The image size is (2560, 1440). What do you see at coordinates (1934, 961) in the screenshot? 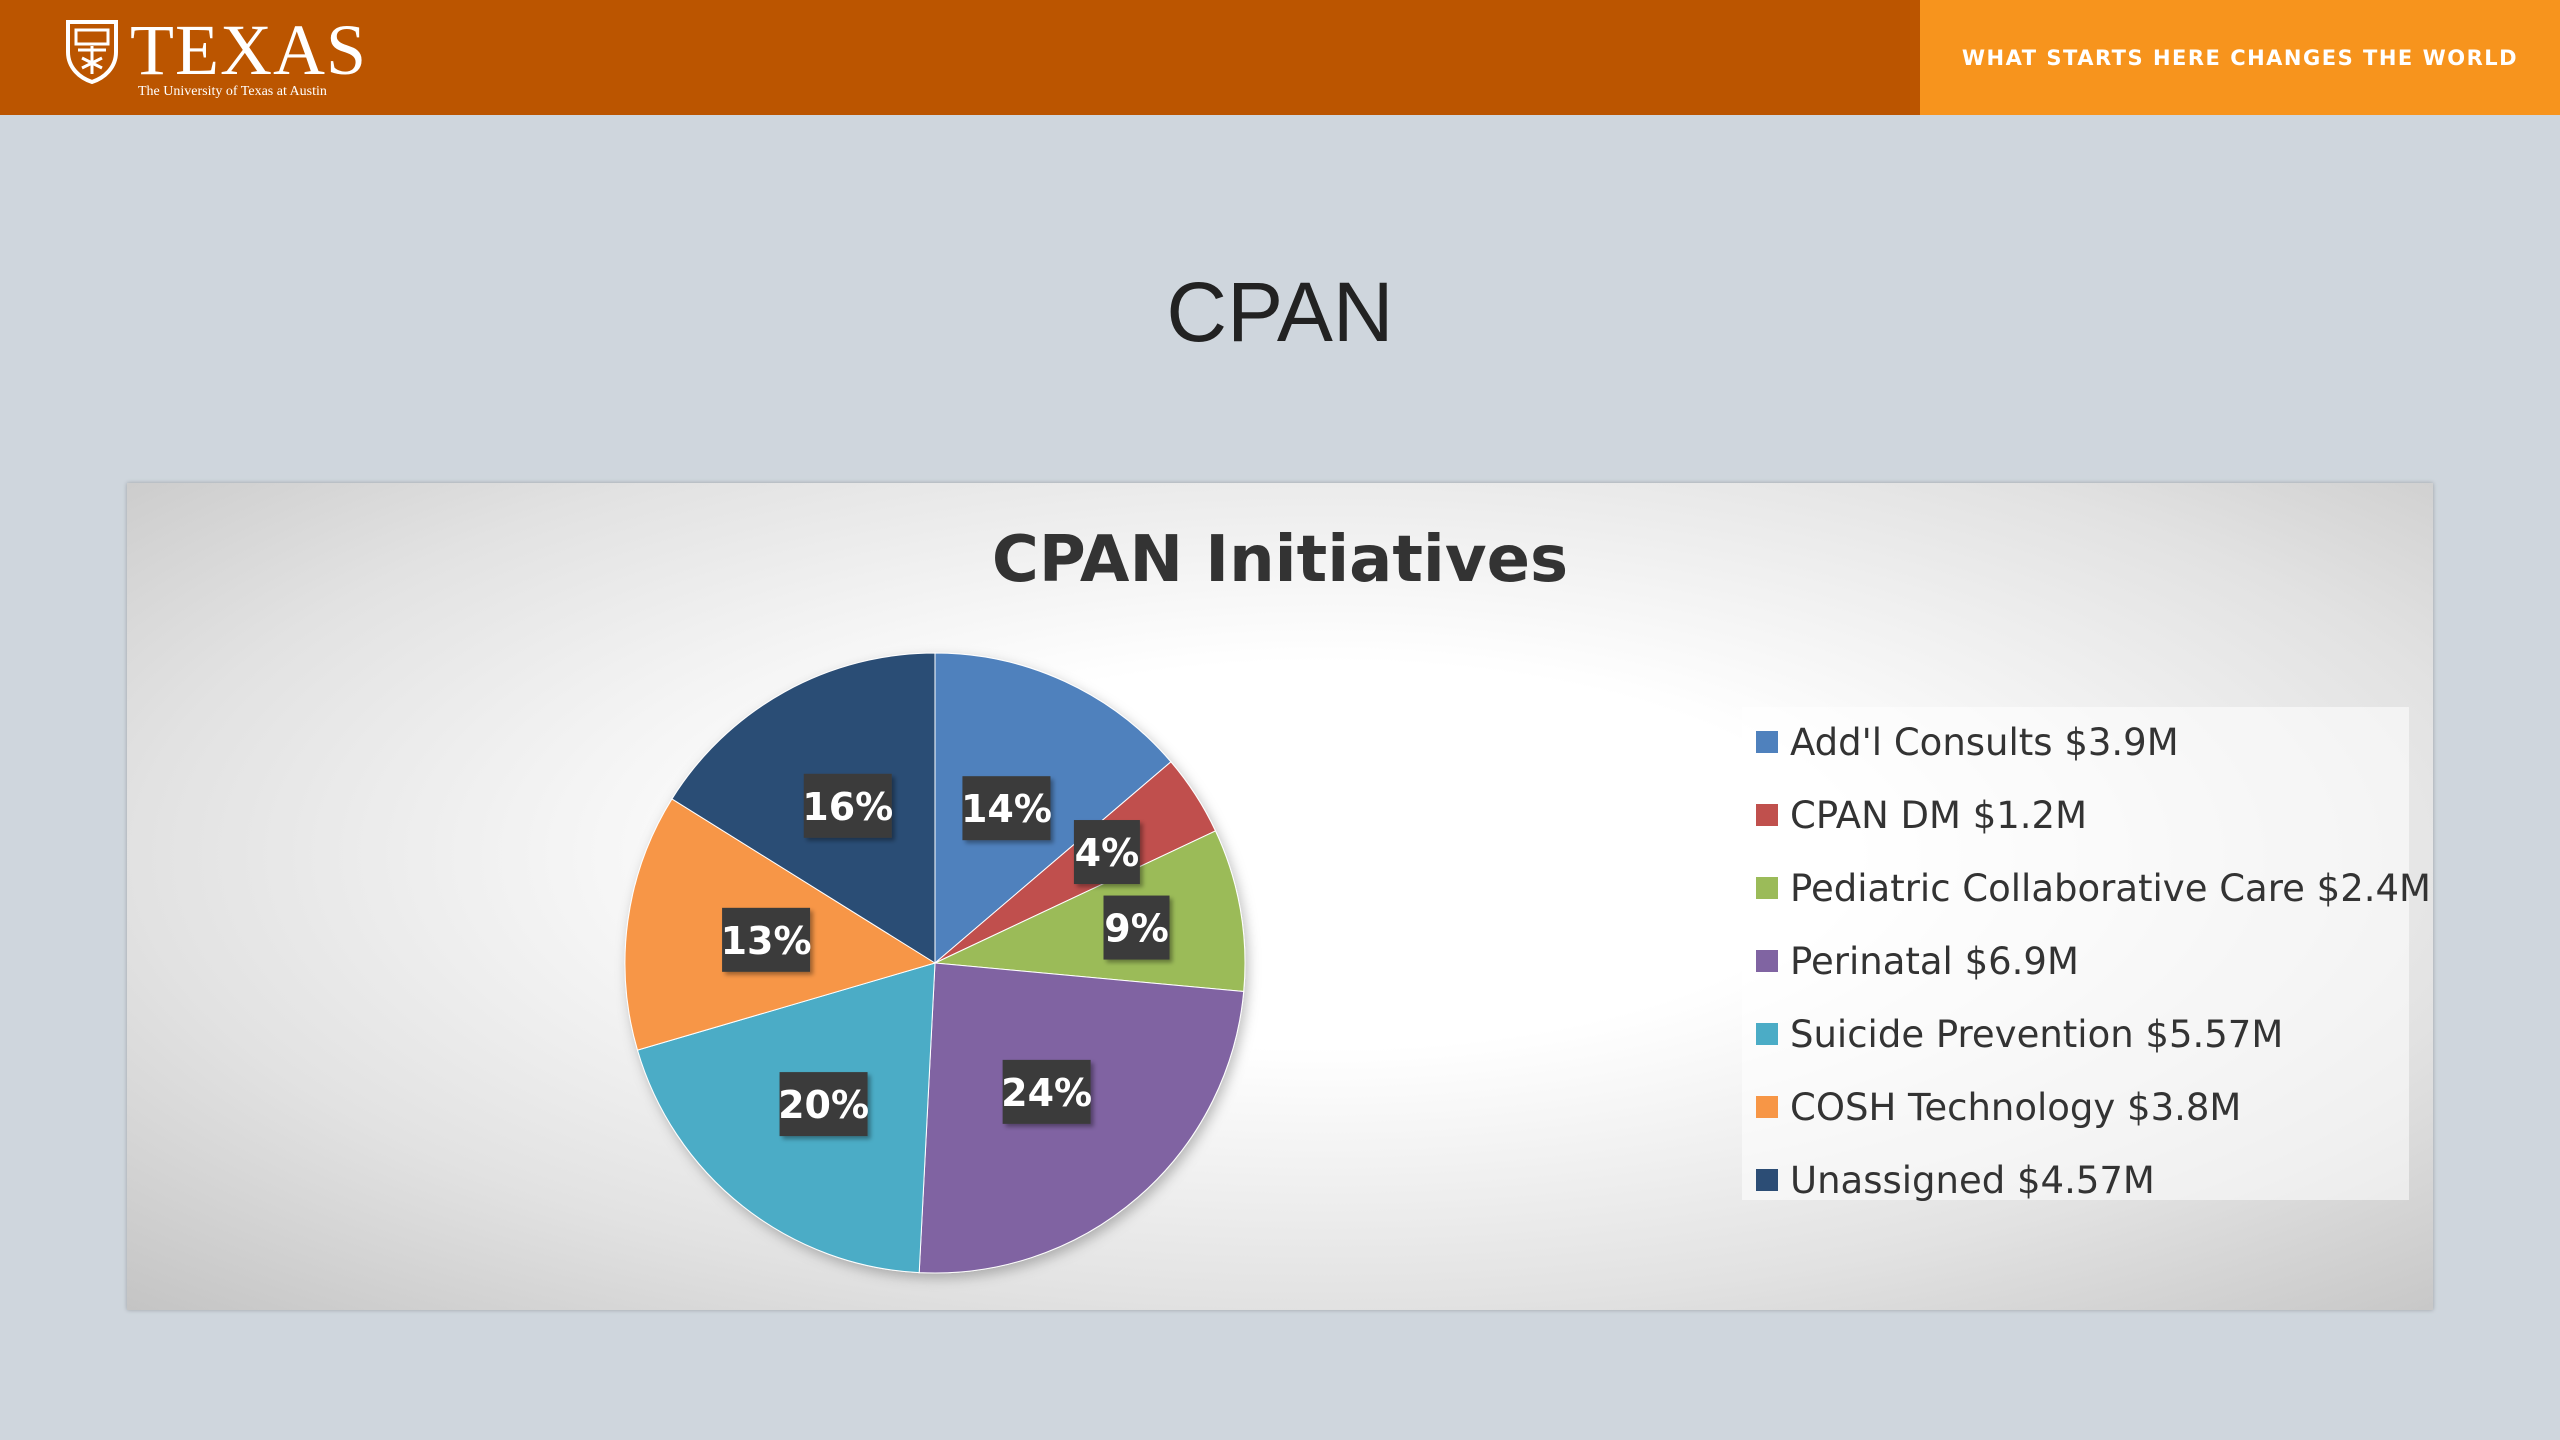
I see `legend-label: Perinatal $6.9M` at bounding box center [1934, 961].